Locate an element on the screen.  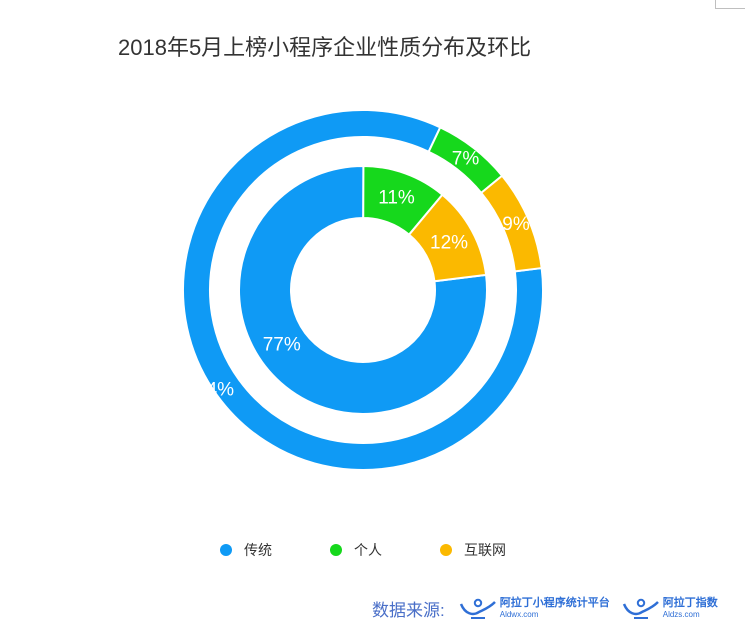
legend-swatch-traditional is located at coordinates (226, 550).